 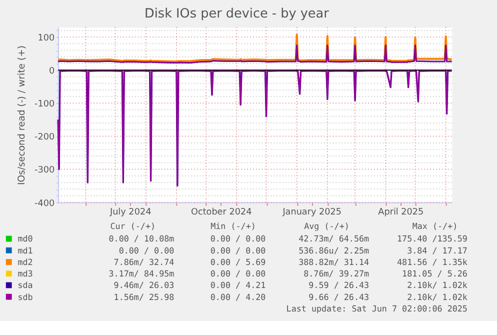 What do you see at coordinates (44, 105) in the screenshot?
I see `y-tick-label: -100` at bounding box center [44, 105].